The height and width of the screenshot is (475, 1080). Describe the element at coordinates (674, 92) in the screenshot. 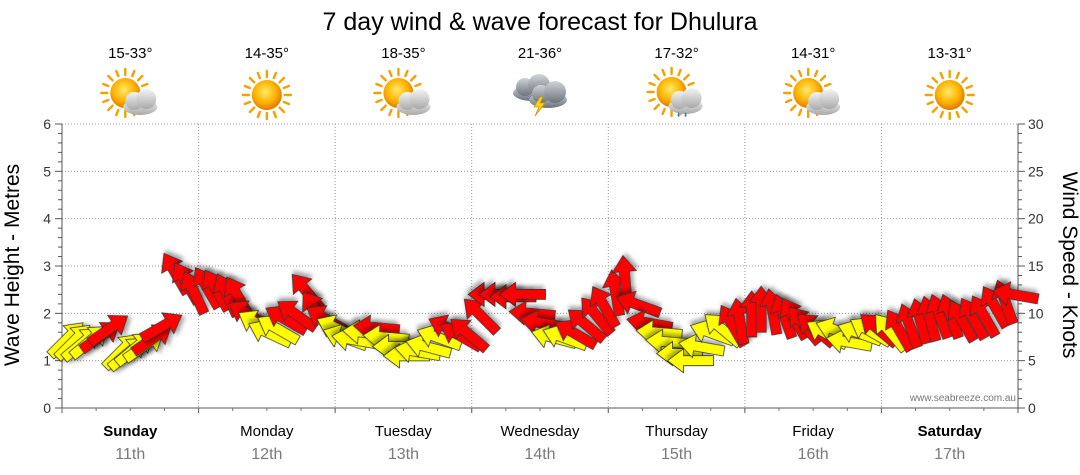

I see `shower-icon` at that location.